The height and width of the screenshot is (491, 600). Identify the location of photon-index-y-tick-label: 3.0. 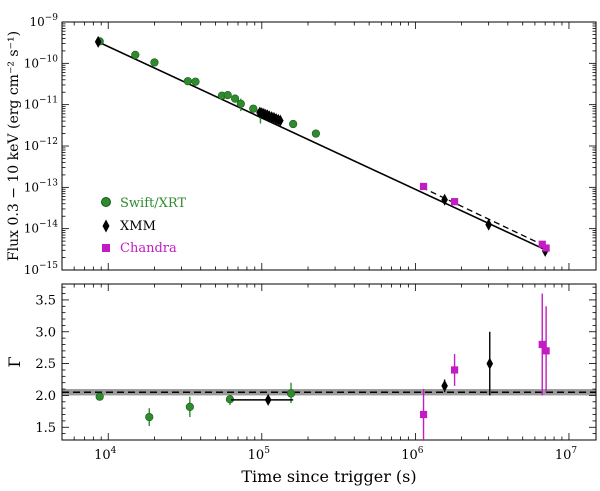
(45, 332).